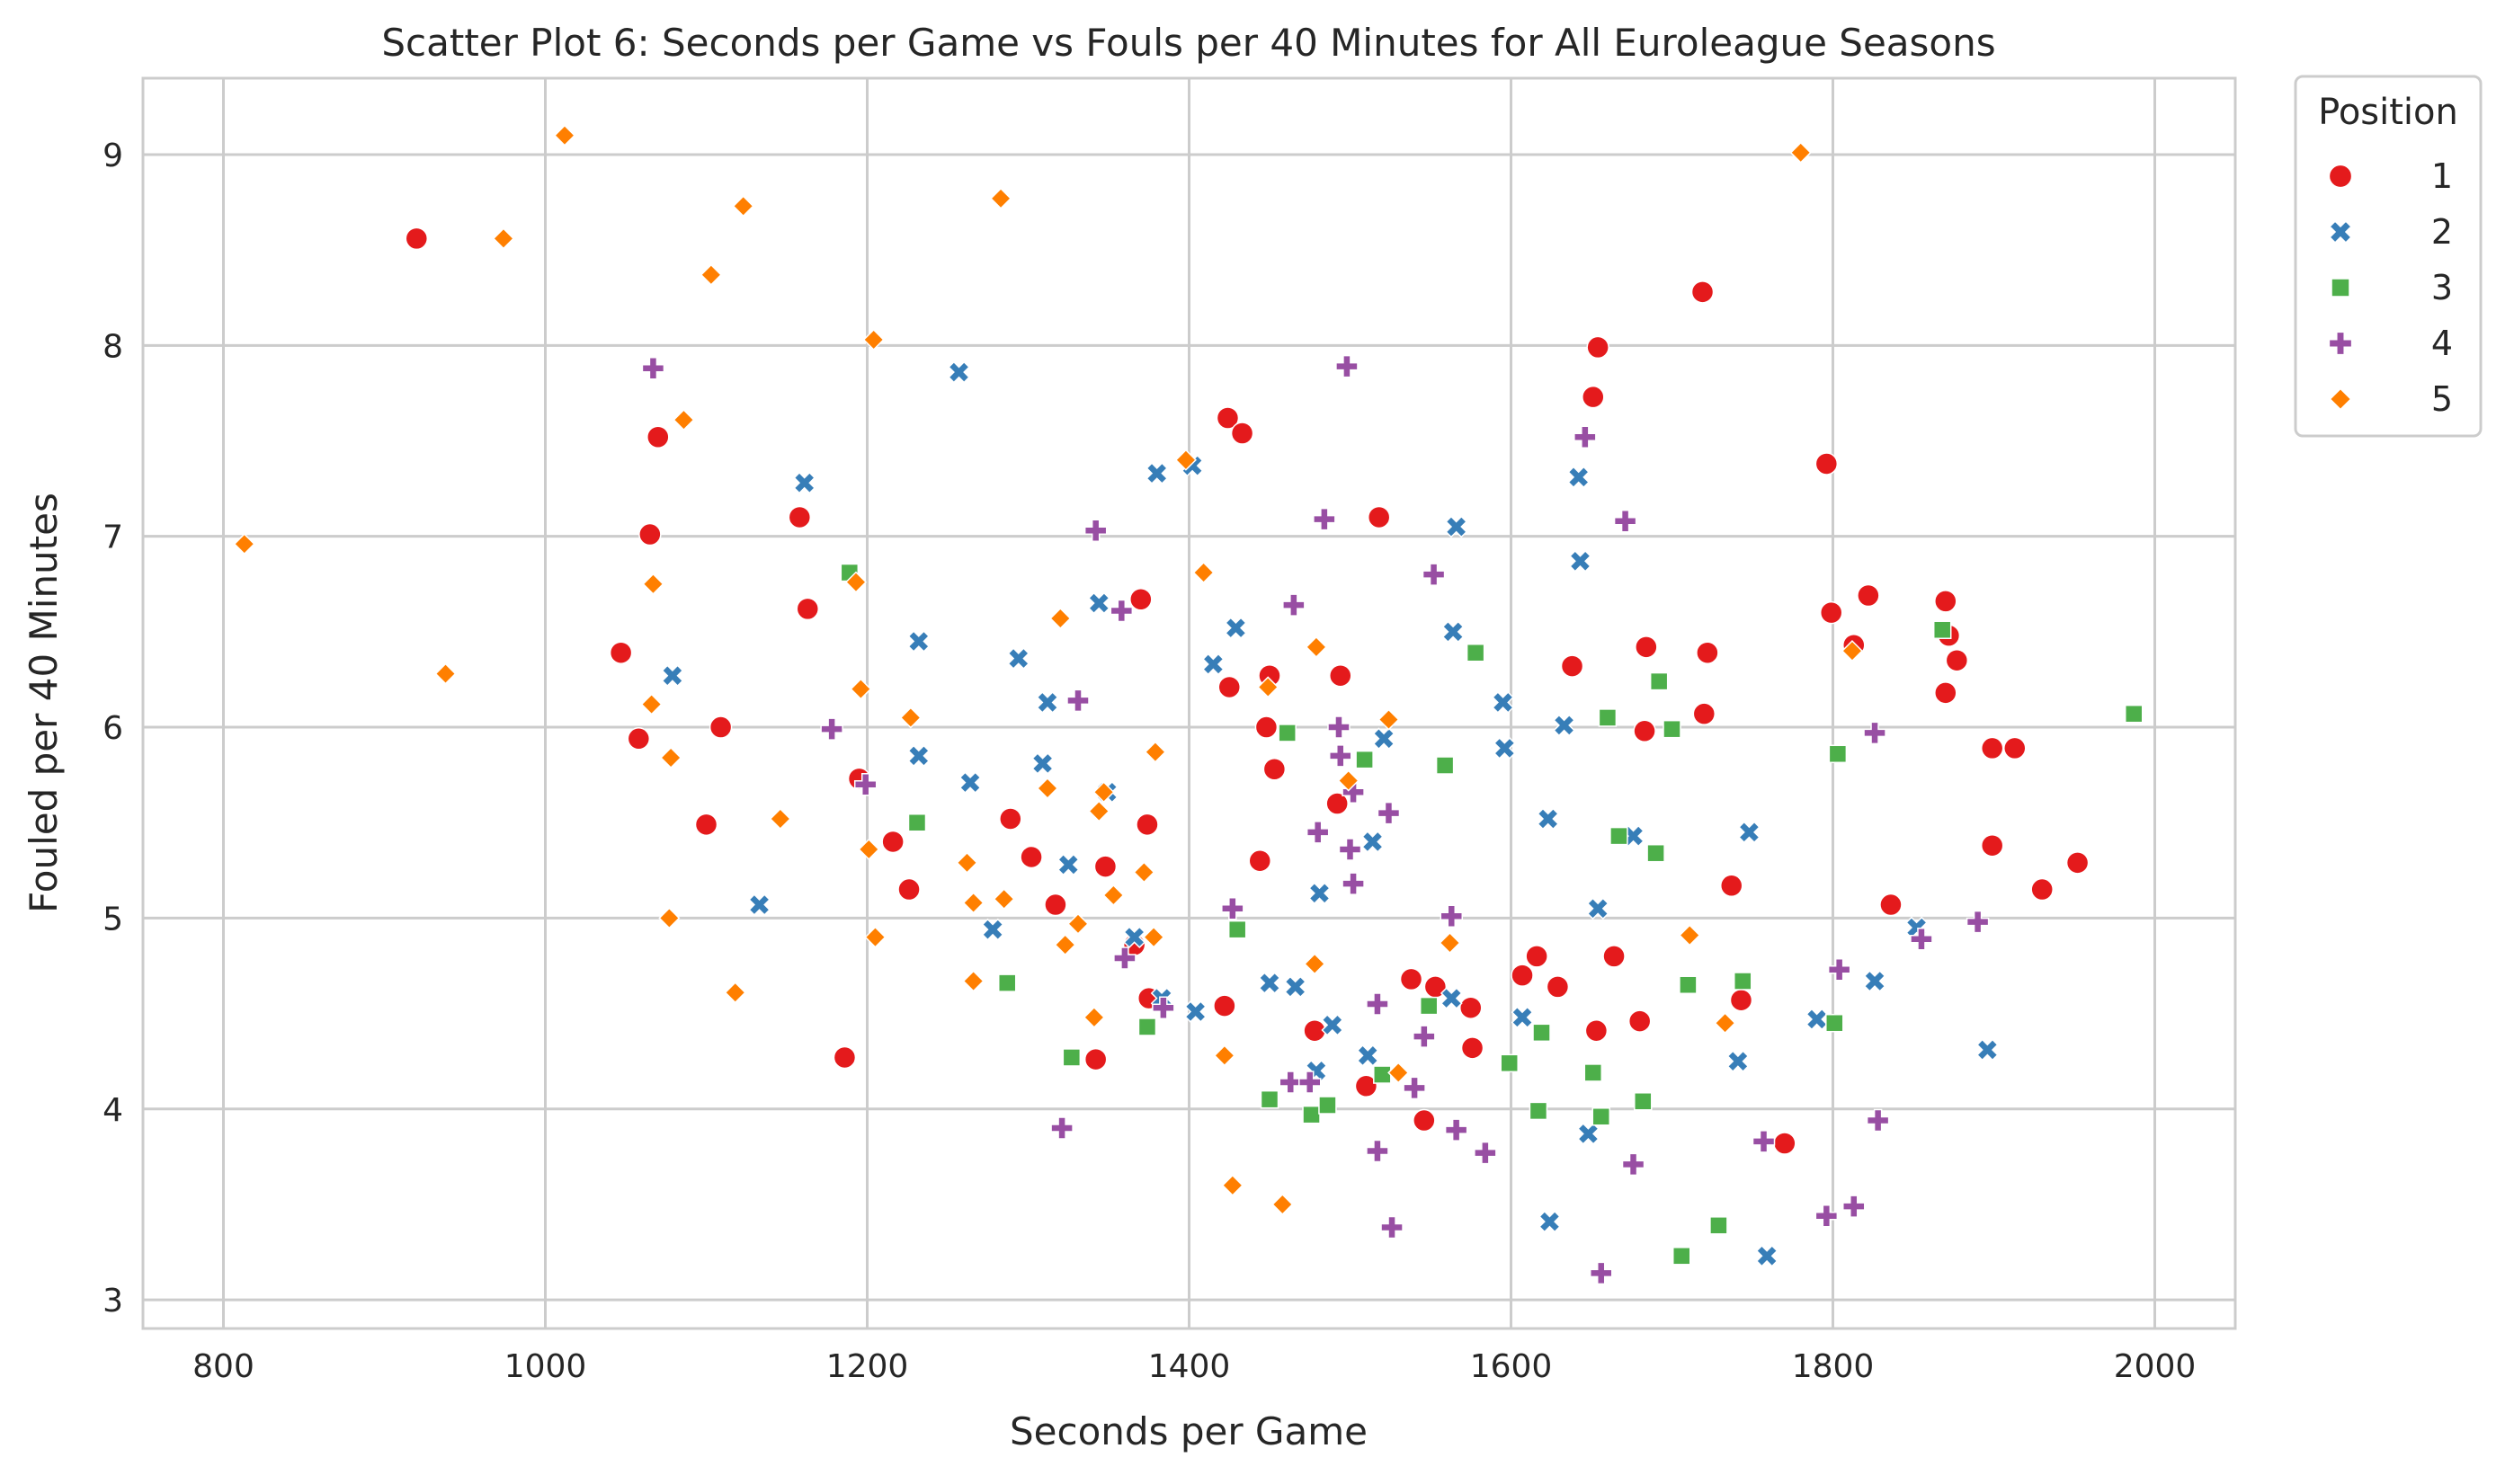  I want to click on x-tick-label: 1200, so click(867, 1366).